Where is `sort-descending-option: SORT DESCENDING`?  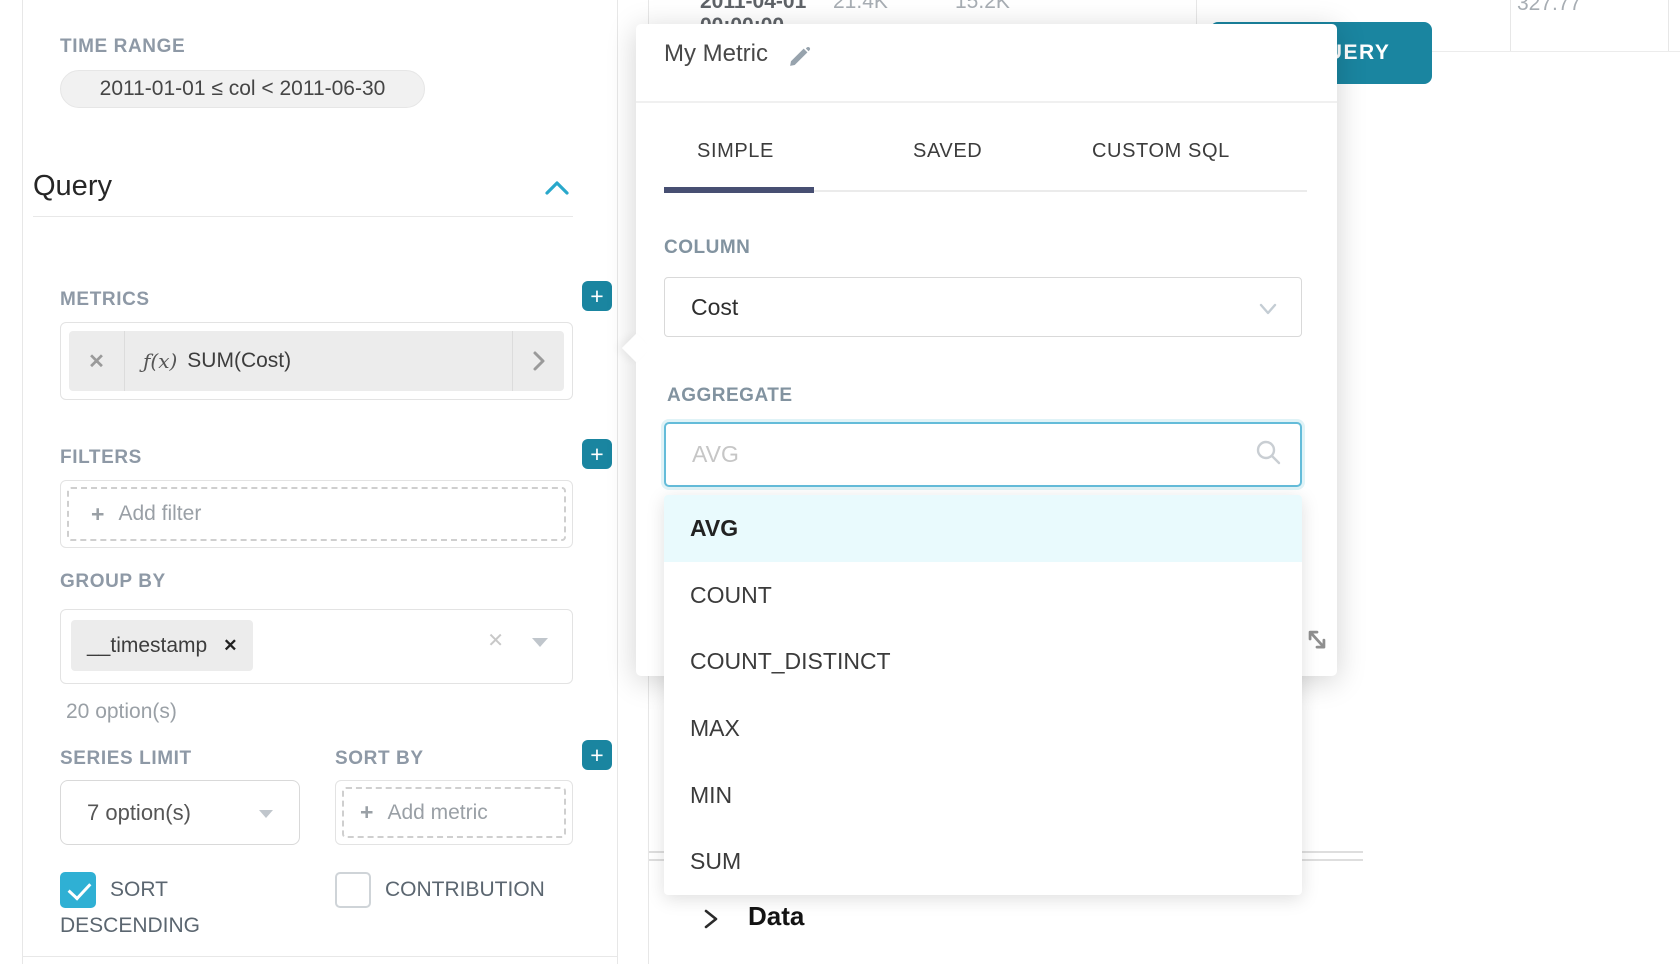
sort-descending-option: SORT DESCENDING is located at coordinates (160, 908).